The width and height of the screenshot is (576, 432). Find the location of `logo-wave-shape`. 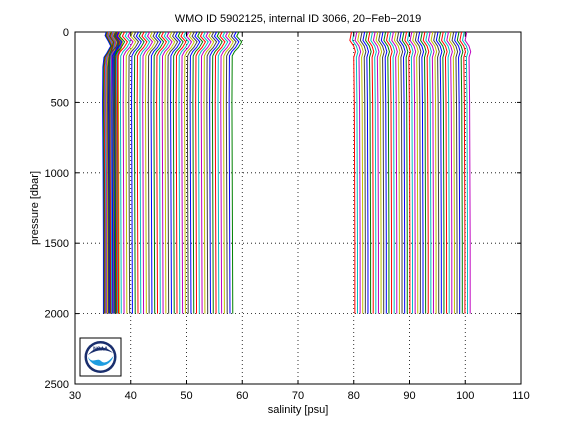

logo-wave-shape is located at coordinates (100, 361).